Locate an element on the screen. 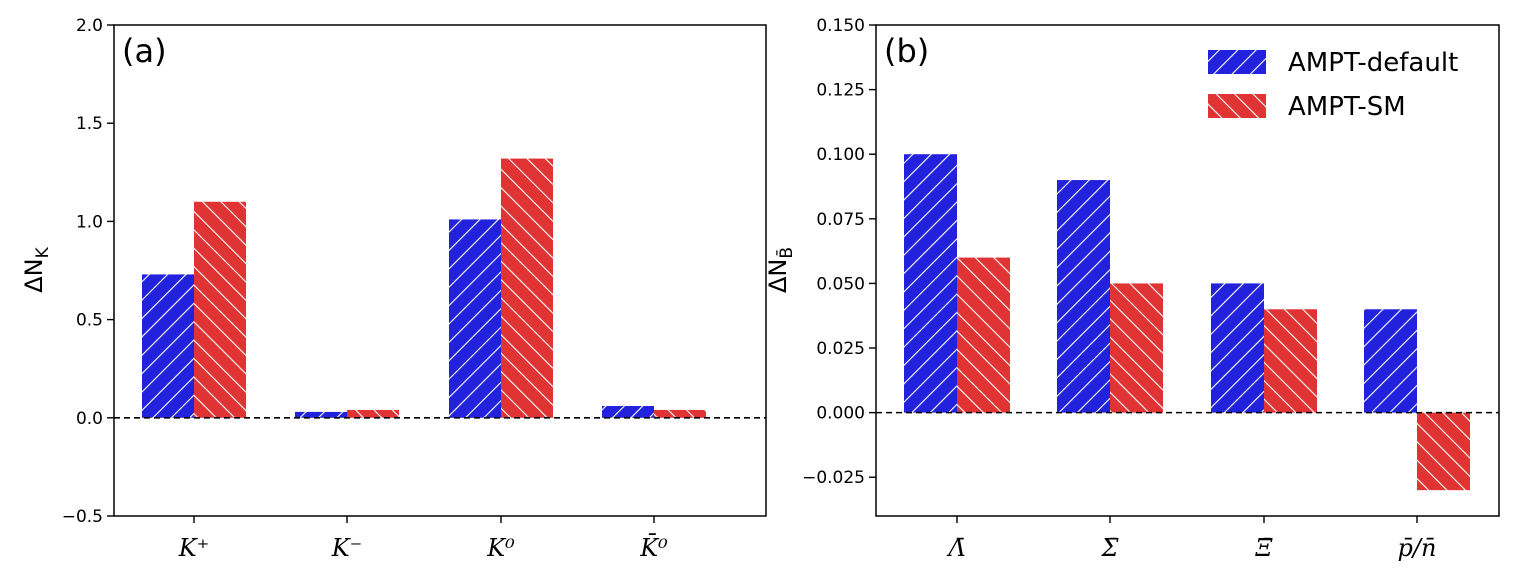  panel-a-y-axis: −0.5 0.0 0.5 1.0 1.5 2.0 is located at coordinates (88, 271).